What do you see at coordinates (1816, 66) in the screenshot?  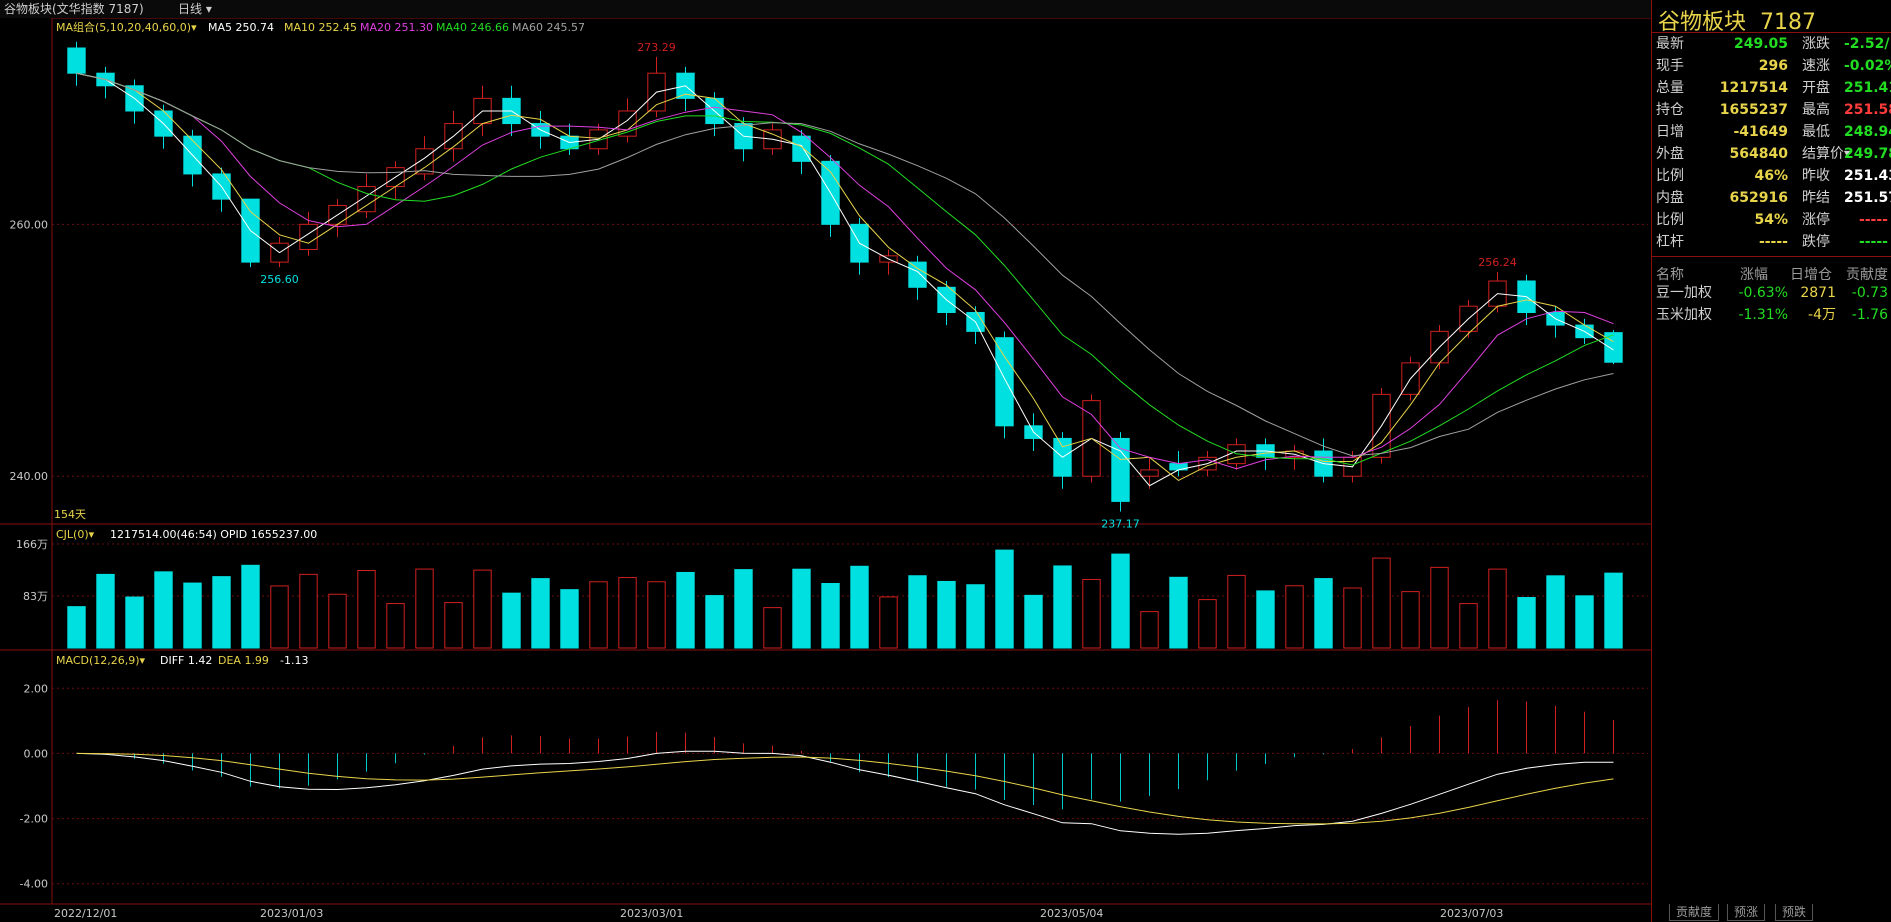 I see `quote-label: 速涨` at bounding box center [1816, 66].